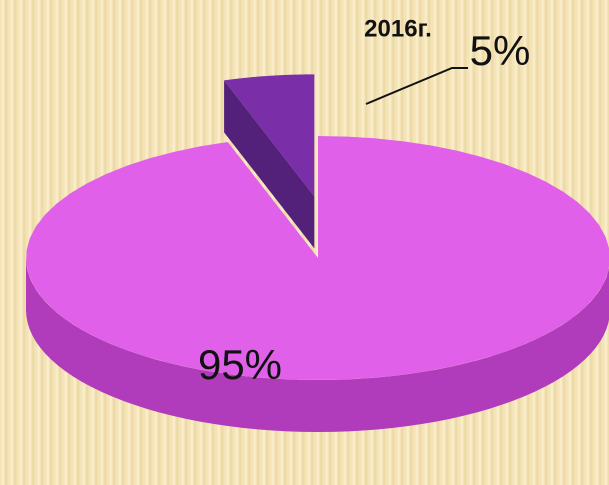 Image resolution: width=609 pixels, height=485 pixels. I want to click on value-label: 95%, so click(240, 364).